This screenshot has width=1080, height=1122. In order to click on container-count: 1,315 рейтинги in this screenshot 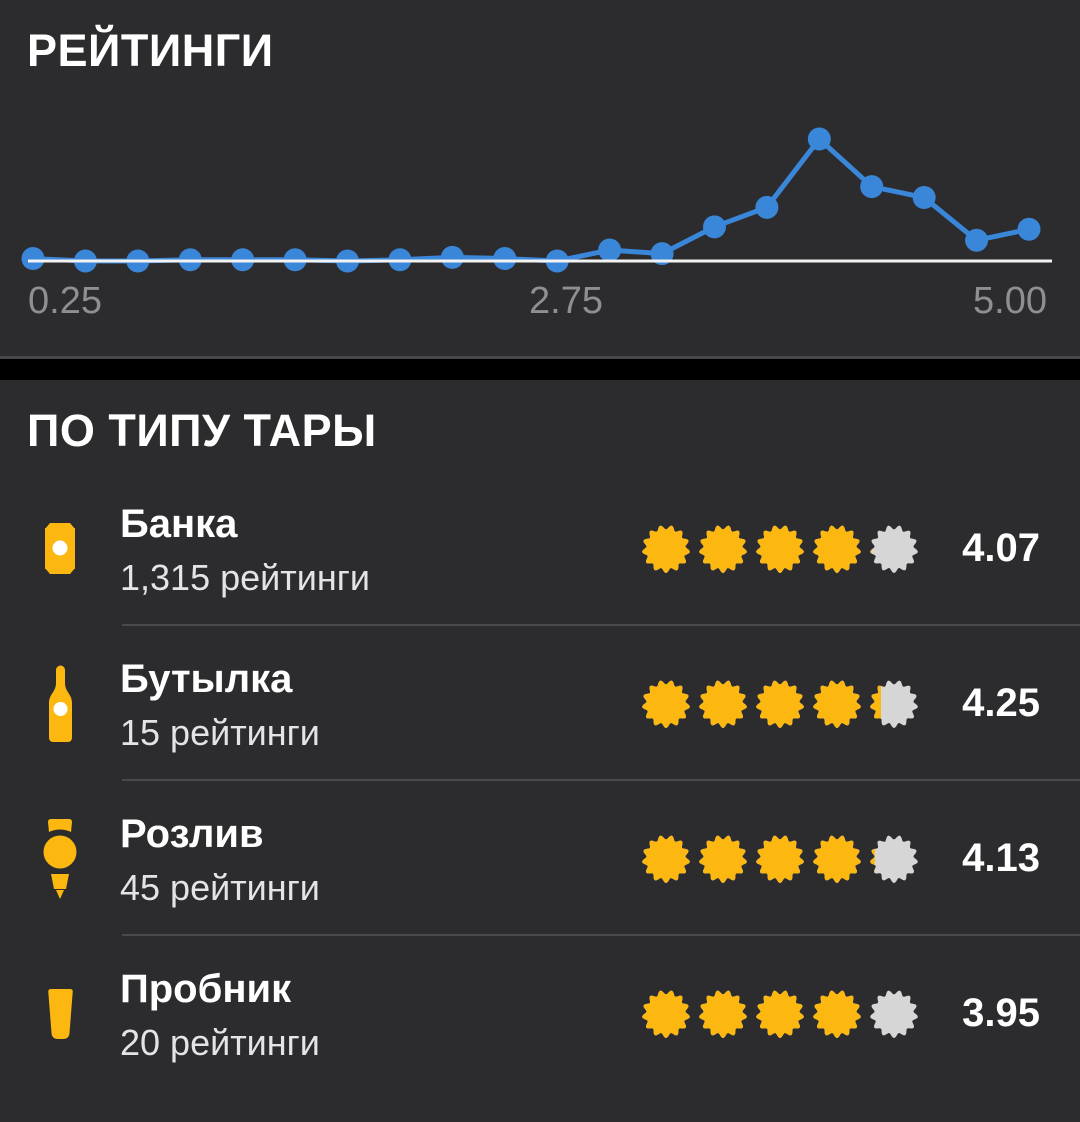, I will do `click(245, 577)`.